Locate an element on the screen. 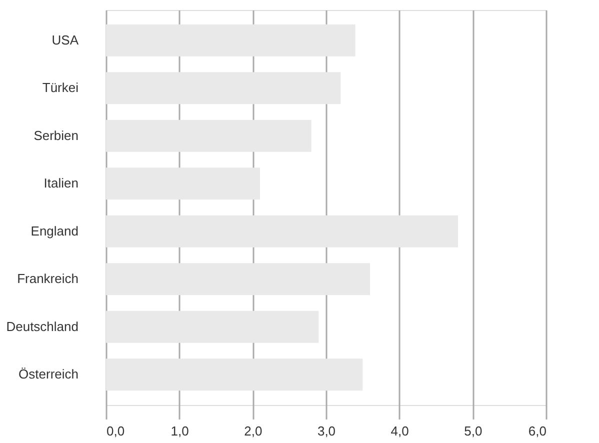 The image size is (599, 443). y-tick-label: USA is located at coordinates (65, 40).